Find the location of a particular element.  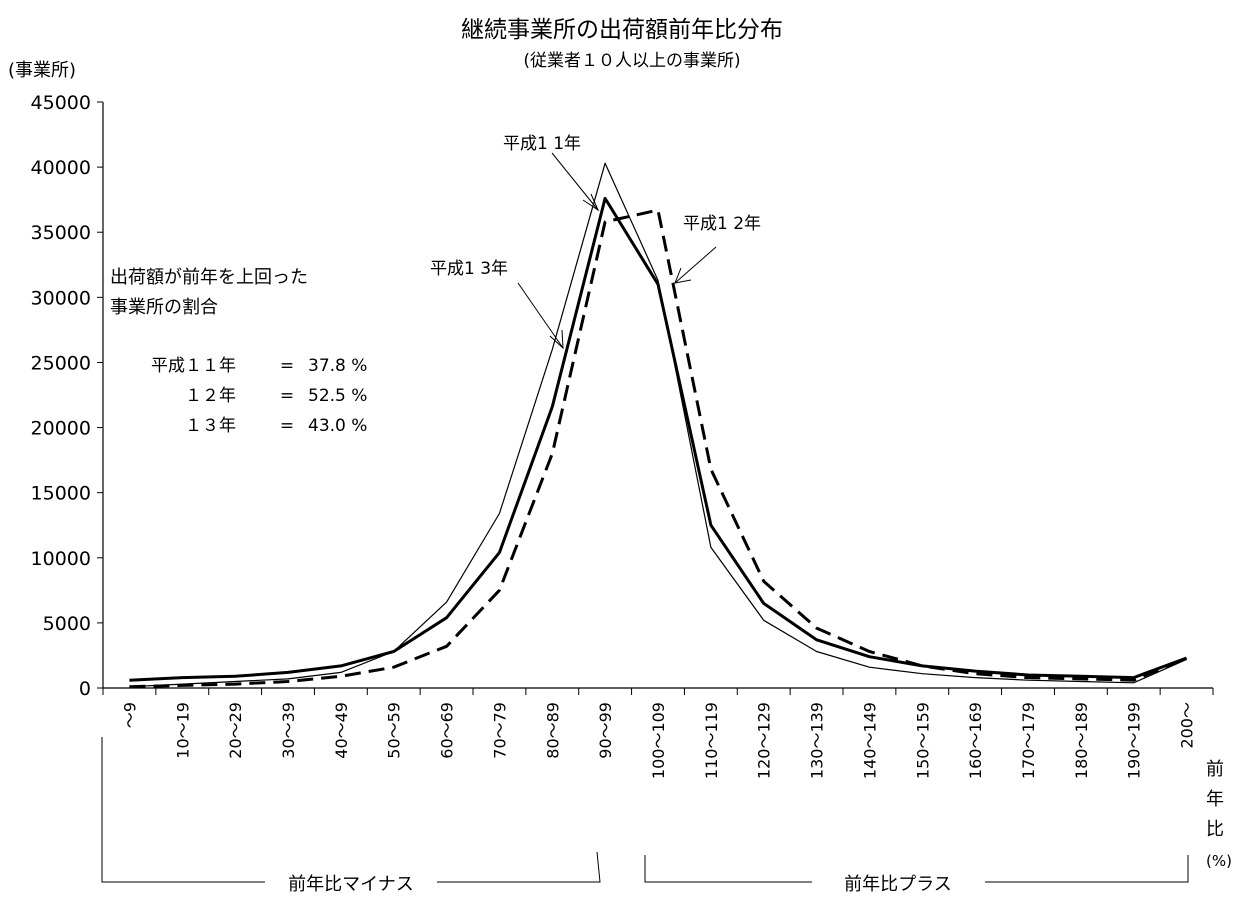

ratio-row-3-year: １３年 is located at coordinates (210, 426).